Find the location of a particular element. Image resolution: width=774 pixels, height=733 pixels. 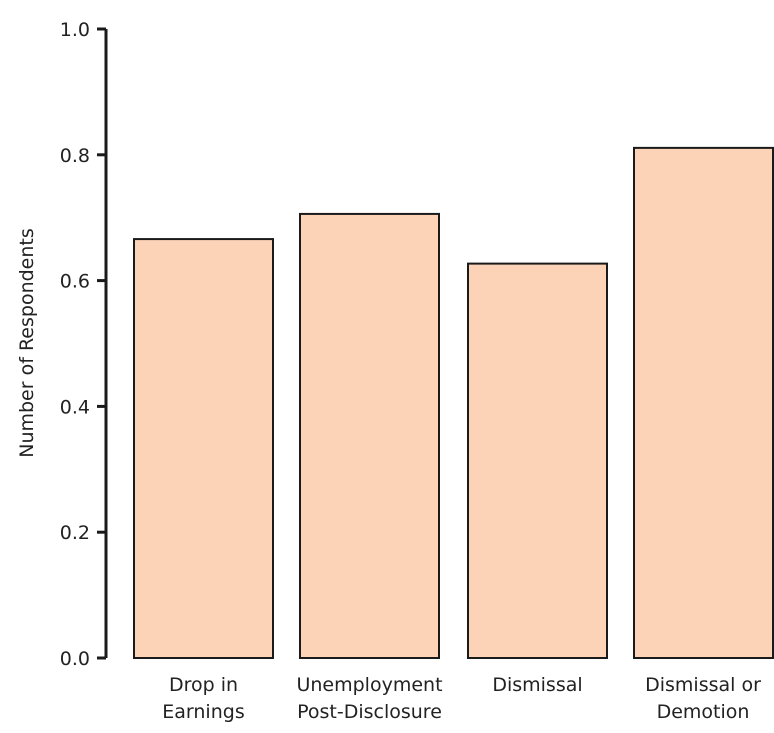

y-axis-title: Number of Respondents is located at coordinates (27, 343).